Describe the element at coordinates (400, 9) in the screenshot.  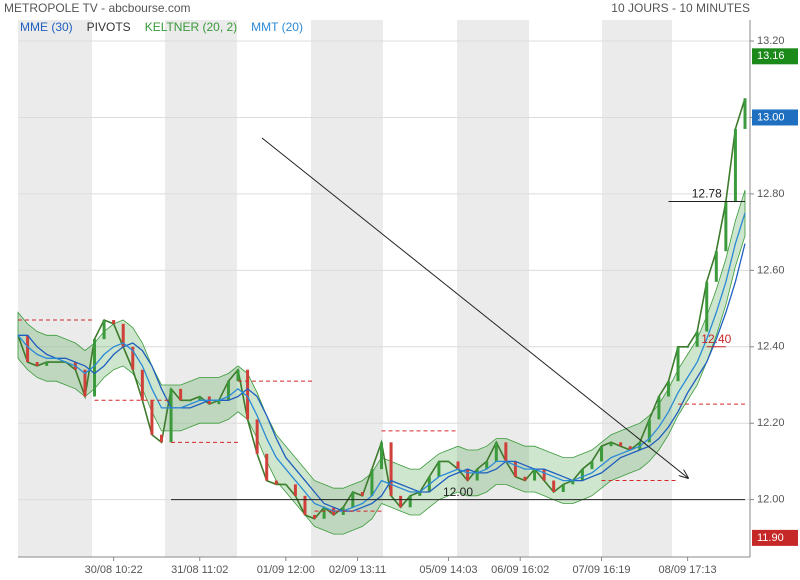
I see `header` at that location.